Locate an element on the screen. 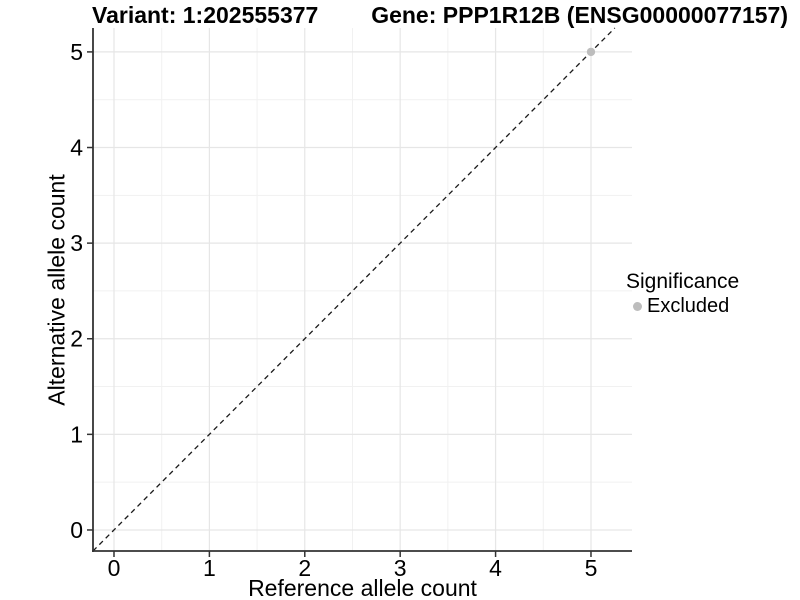 The height and width of the screenshot is (600, 800). y-tick-label: 3 is located at coordinates (76, 243).